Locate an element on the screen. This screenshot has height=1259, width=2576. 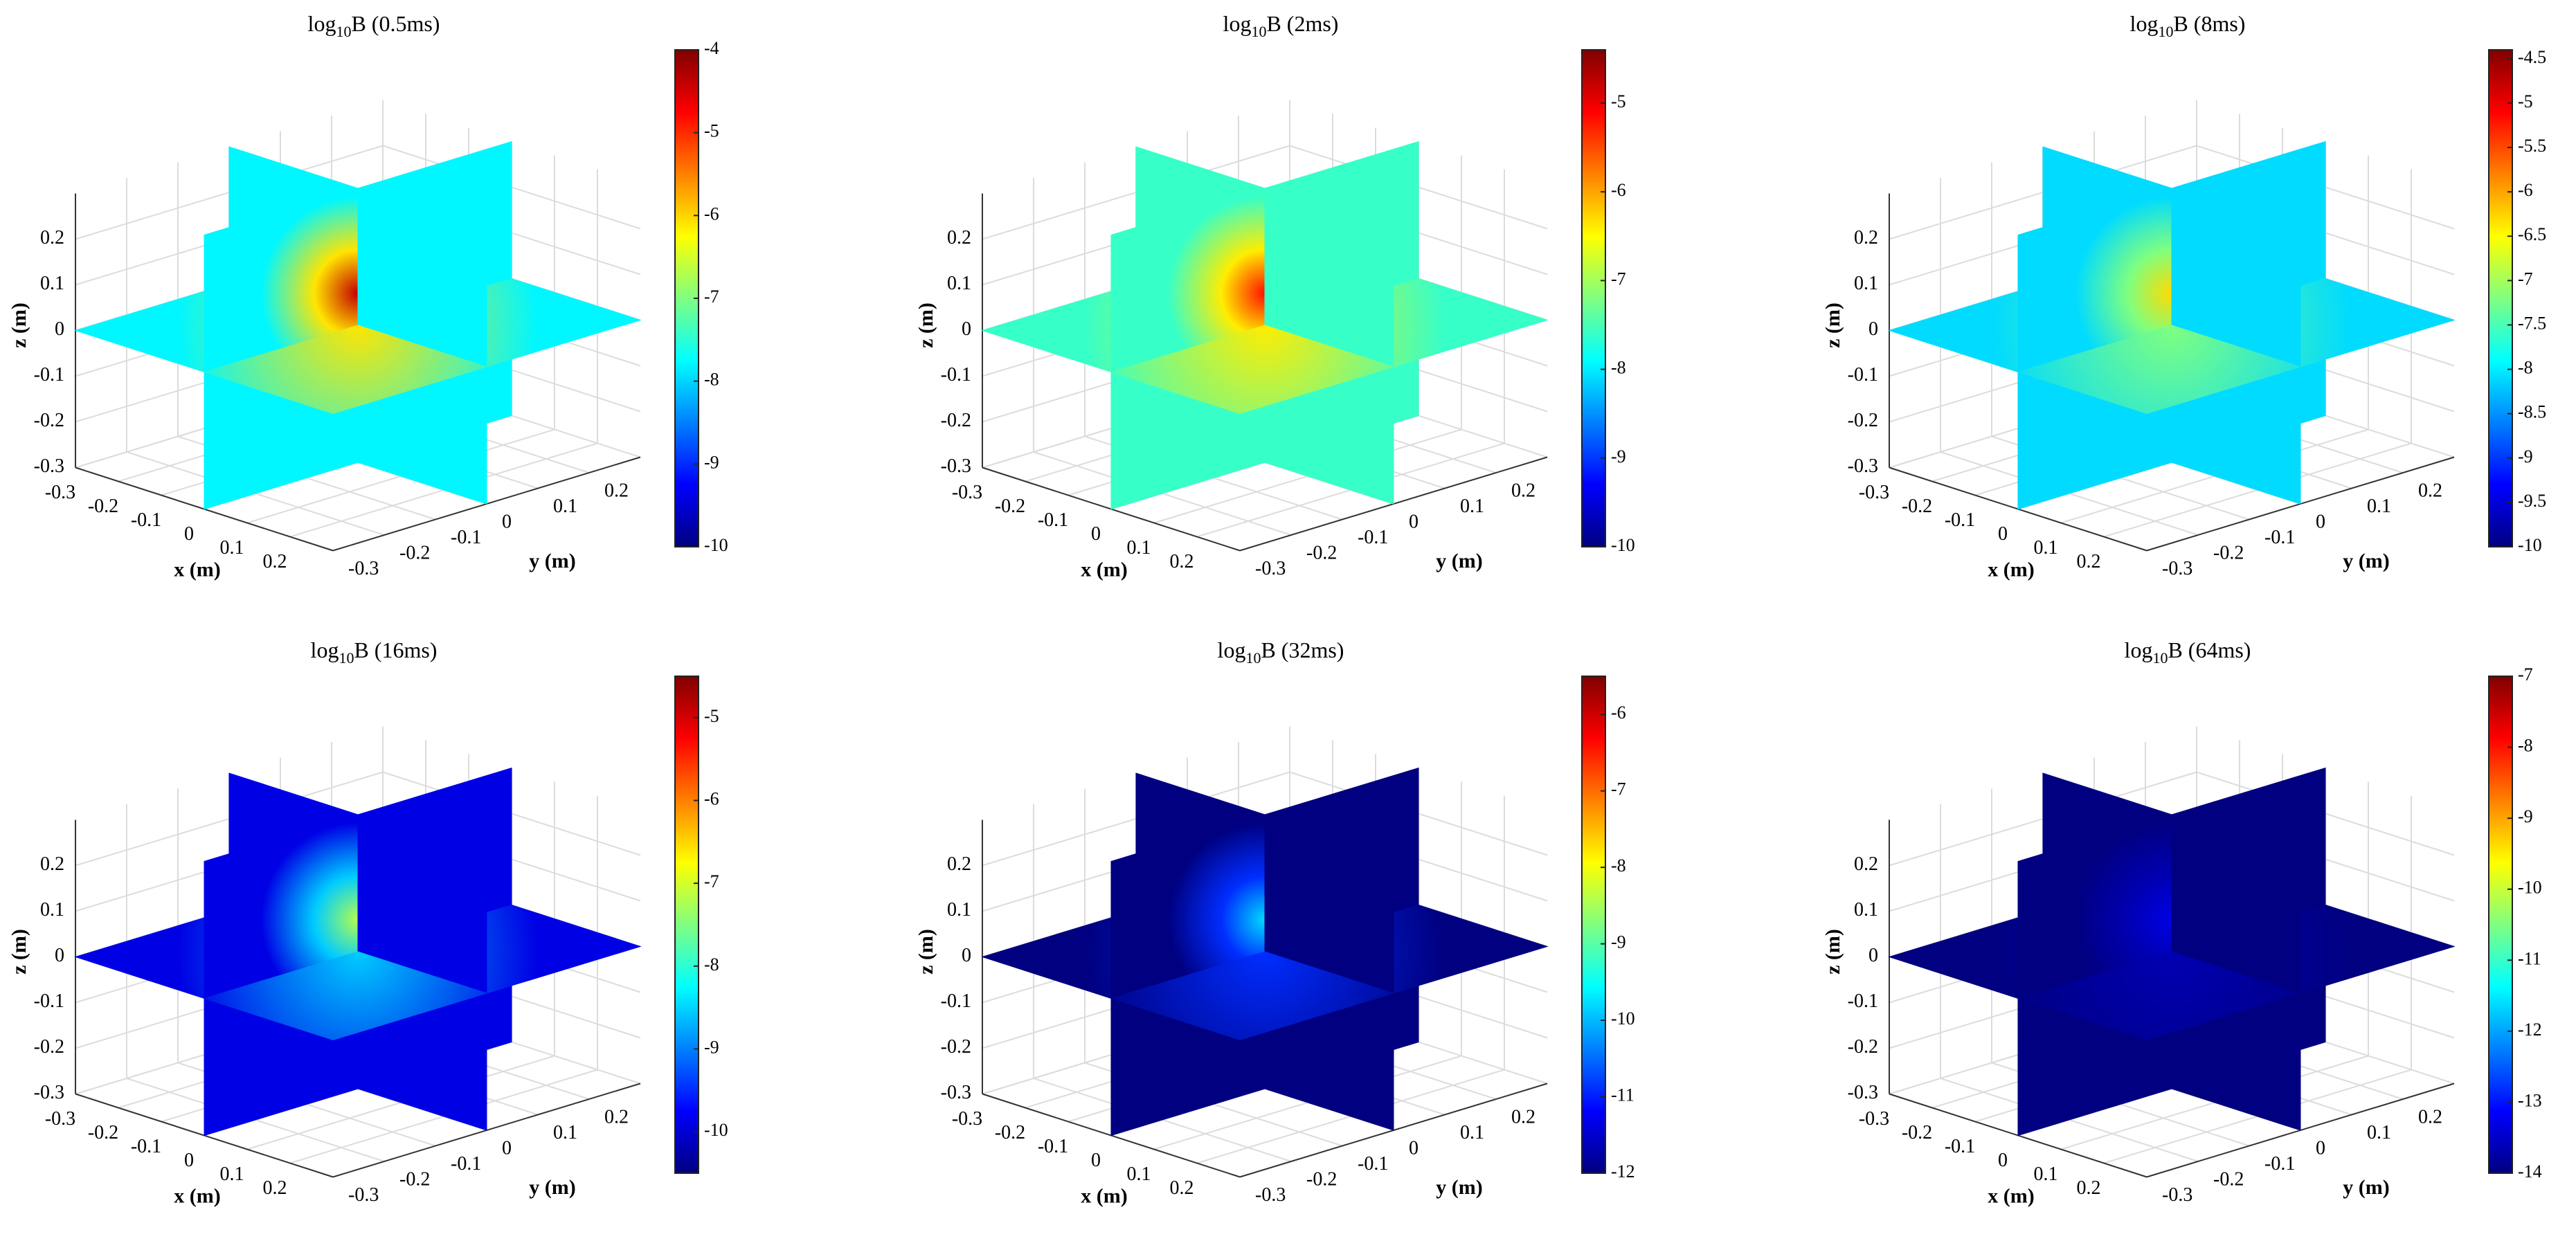
chart-title: log10B (32ms) is located at coordinates (1281, 652).